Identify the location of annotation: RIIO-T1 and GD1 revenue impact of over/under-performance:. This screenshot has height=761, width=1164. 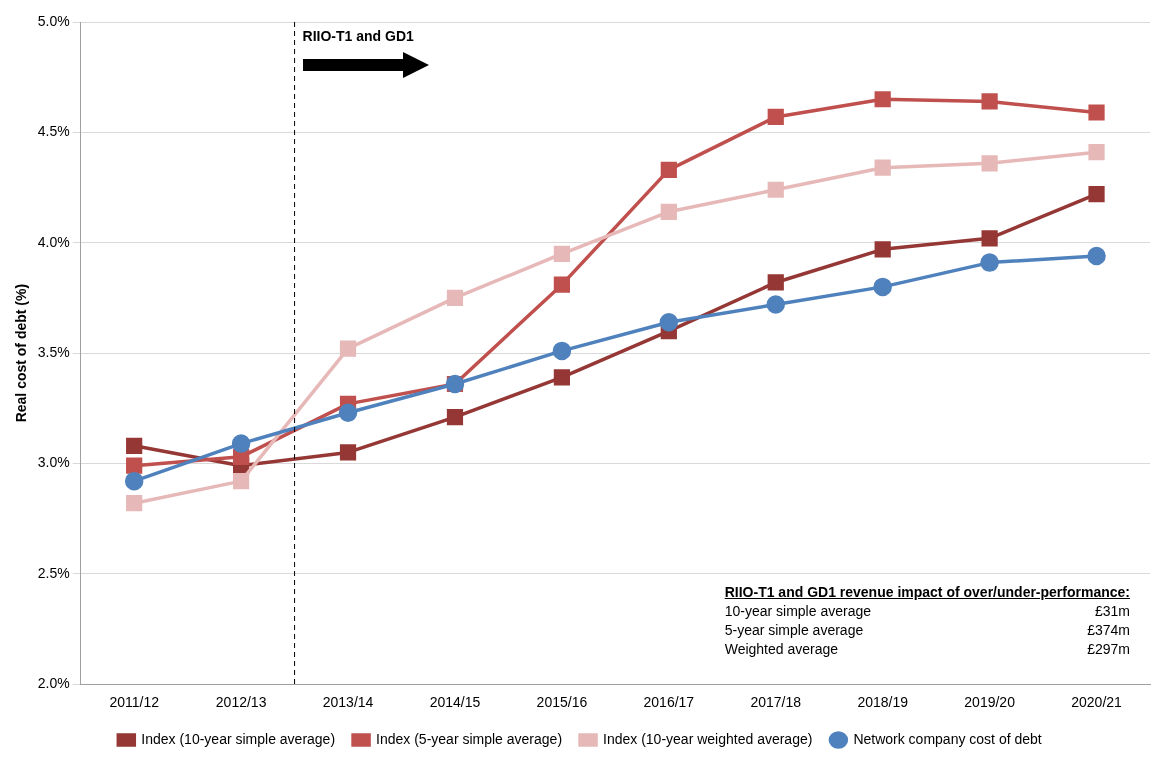
(927, 592).